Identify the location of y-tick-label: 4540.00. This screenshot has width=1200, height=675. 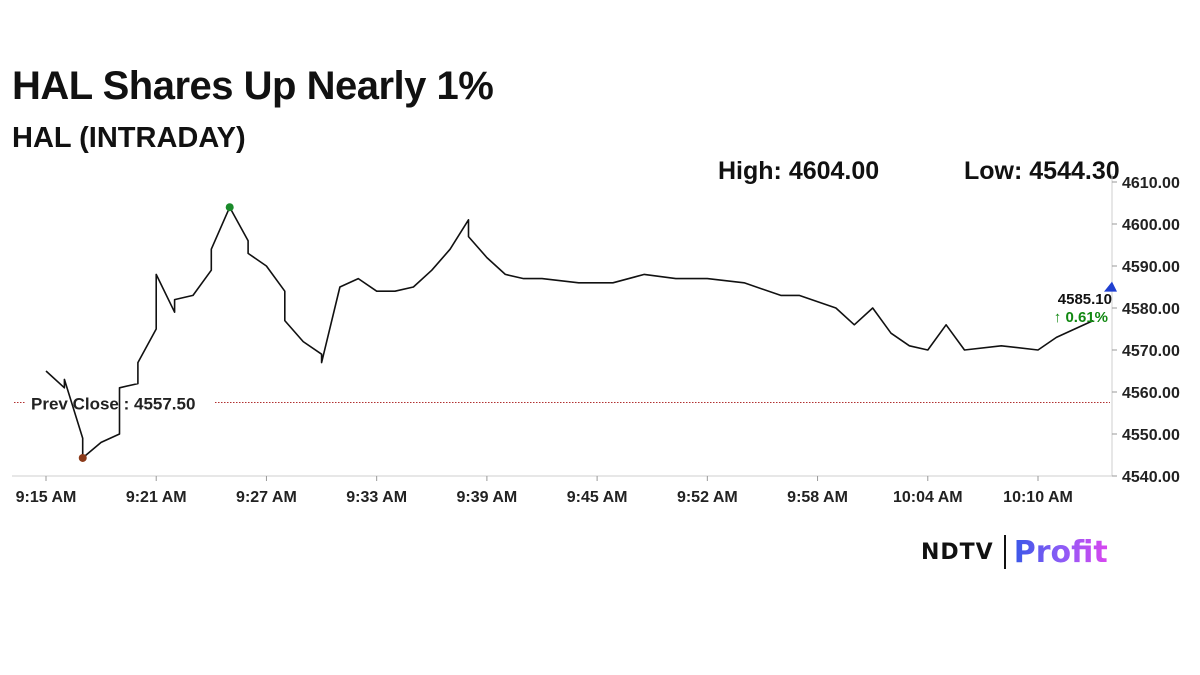
(1151, 477).